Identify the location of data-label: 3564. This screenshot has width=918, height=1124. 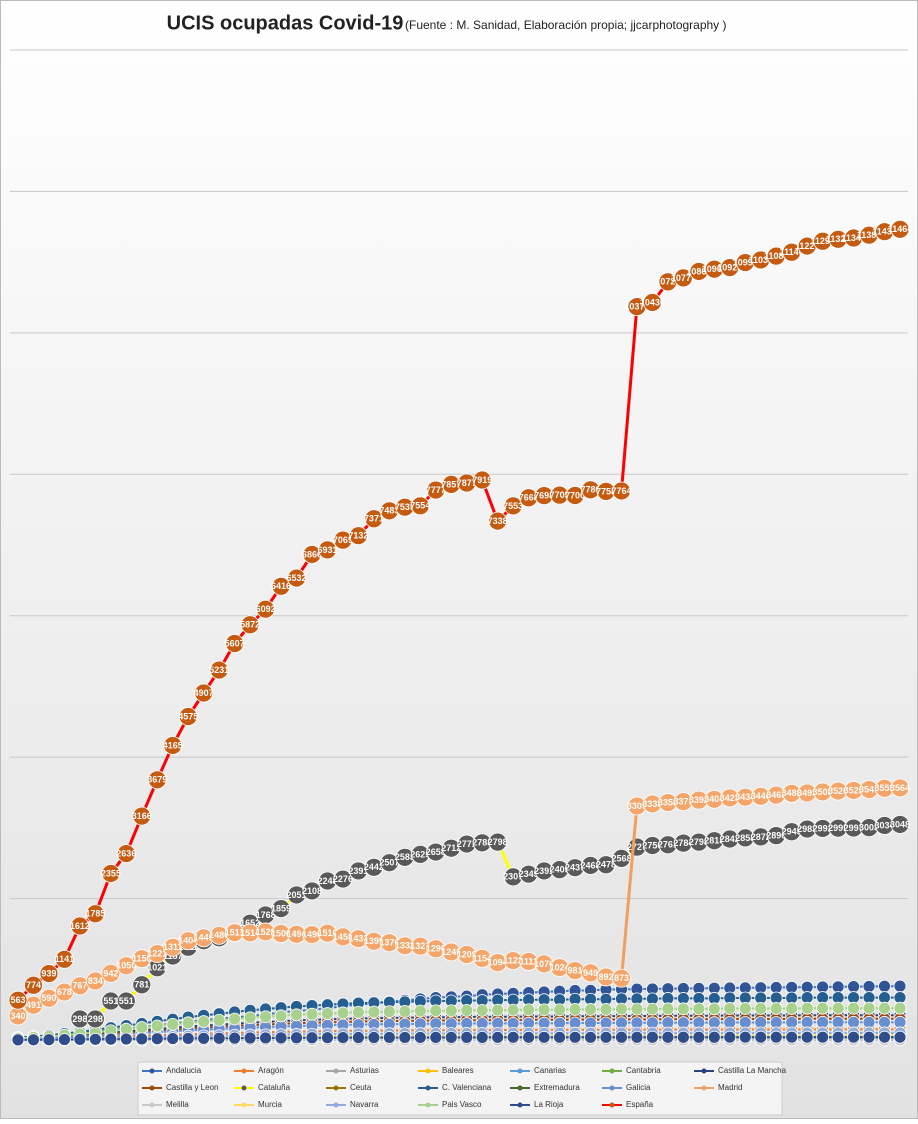
(900, 788).